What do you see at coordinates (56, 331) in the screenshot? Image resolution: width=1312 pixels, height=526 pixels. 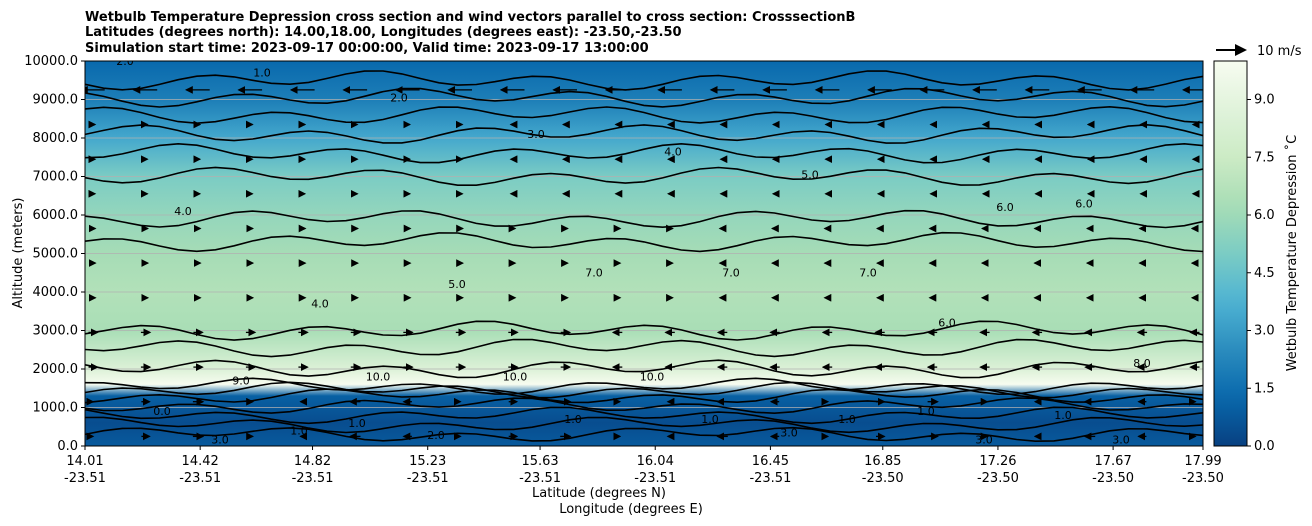 I see `y-tick-label-3: 3000.0` at bounding box center [56, 331].